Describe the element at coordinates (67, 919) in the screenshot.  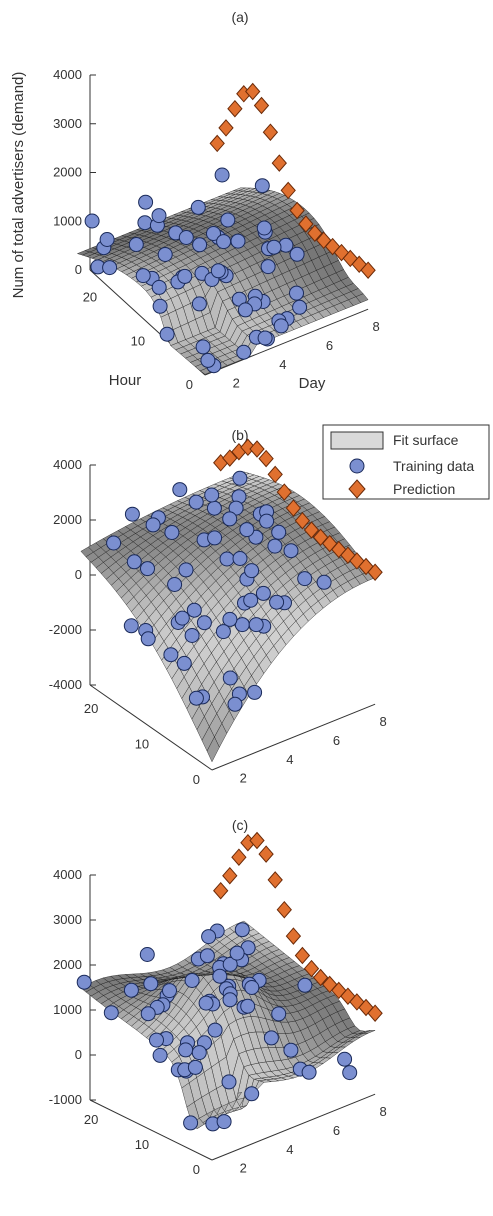
I see `z-tick-label: 3000` at that location.